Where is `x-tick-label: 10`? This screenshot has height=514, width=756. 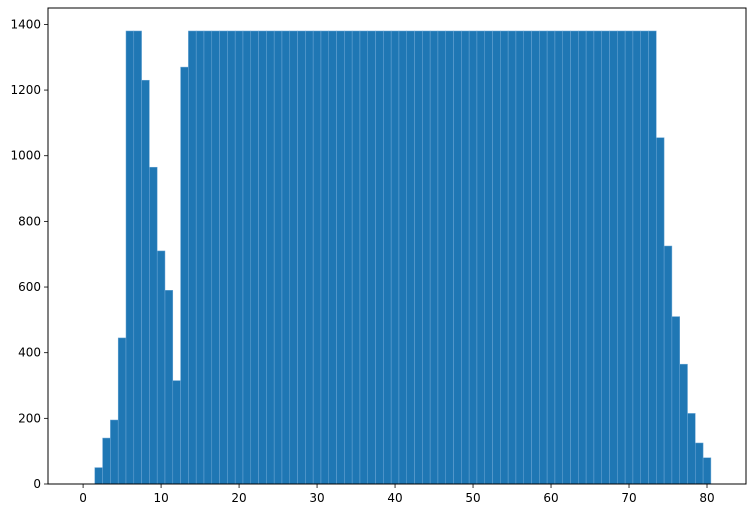 x-tick-label: 10 is located at coordinates (160, 498).